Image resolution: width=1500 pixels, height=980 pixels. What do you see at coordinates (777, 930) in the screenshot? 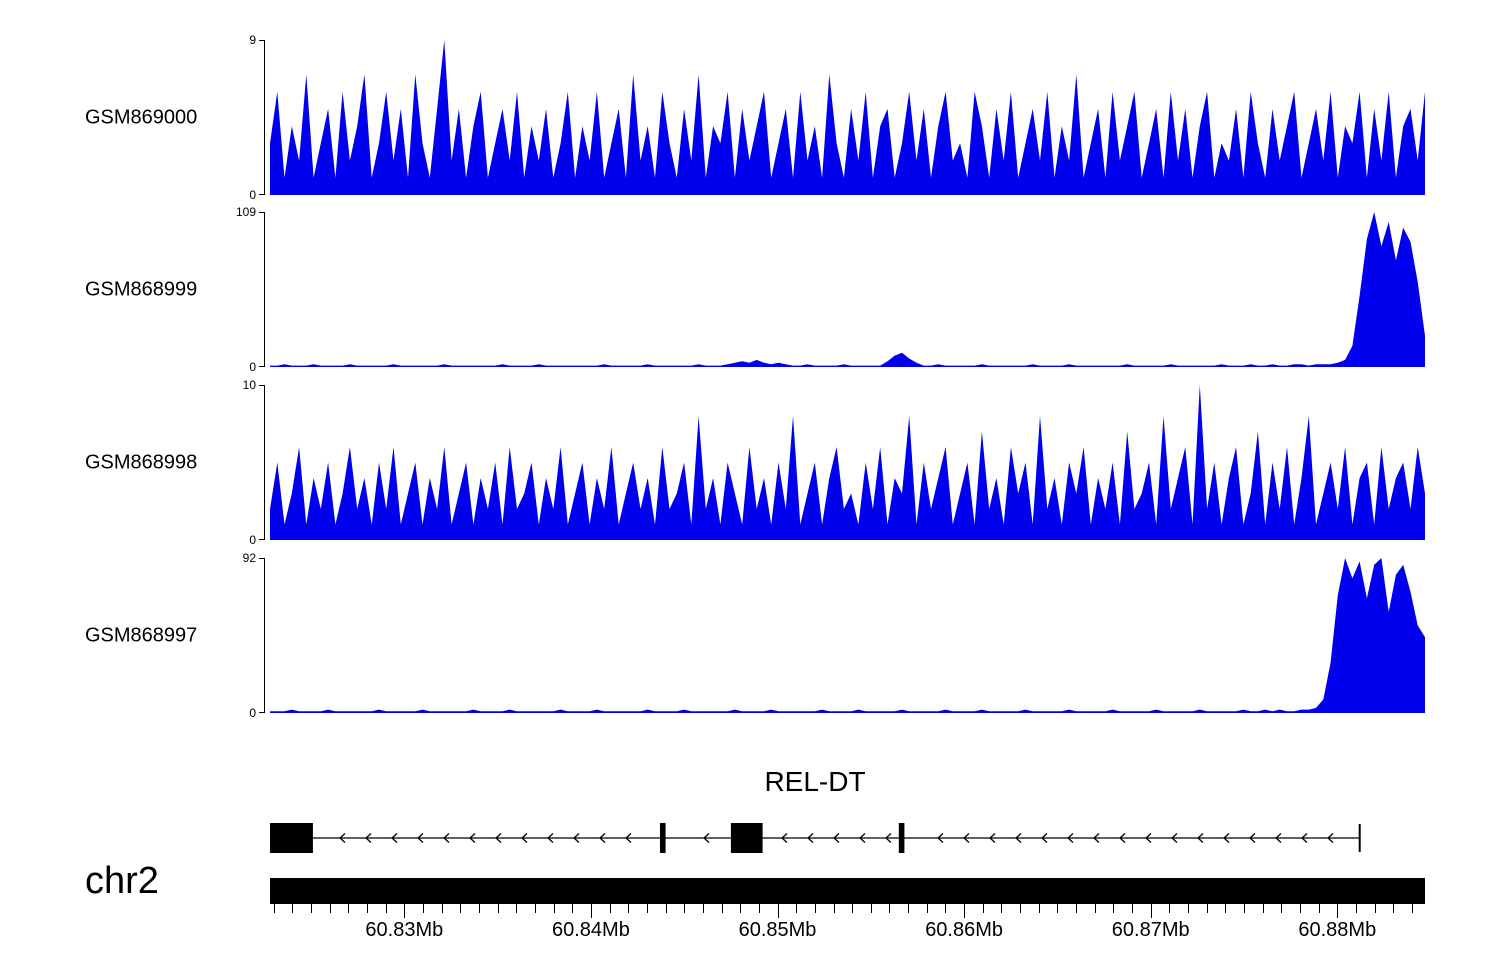
I see `axis-tick-label: 60.85Mb` at bounding box center [777, 930].